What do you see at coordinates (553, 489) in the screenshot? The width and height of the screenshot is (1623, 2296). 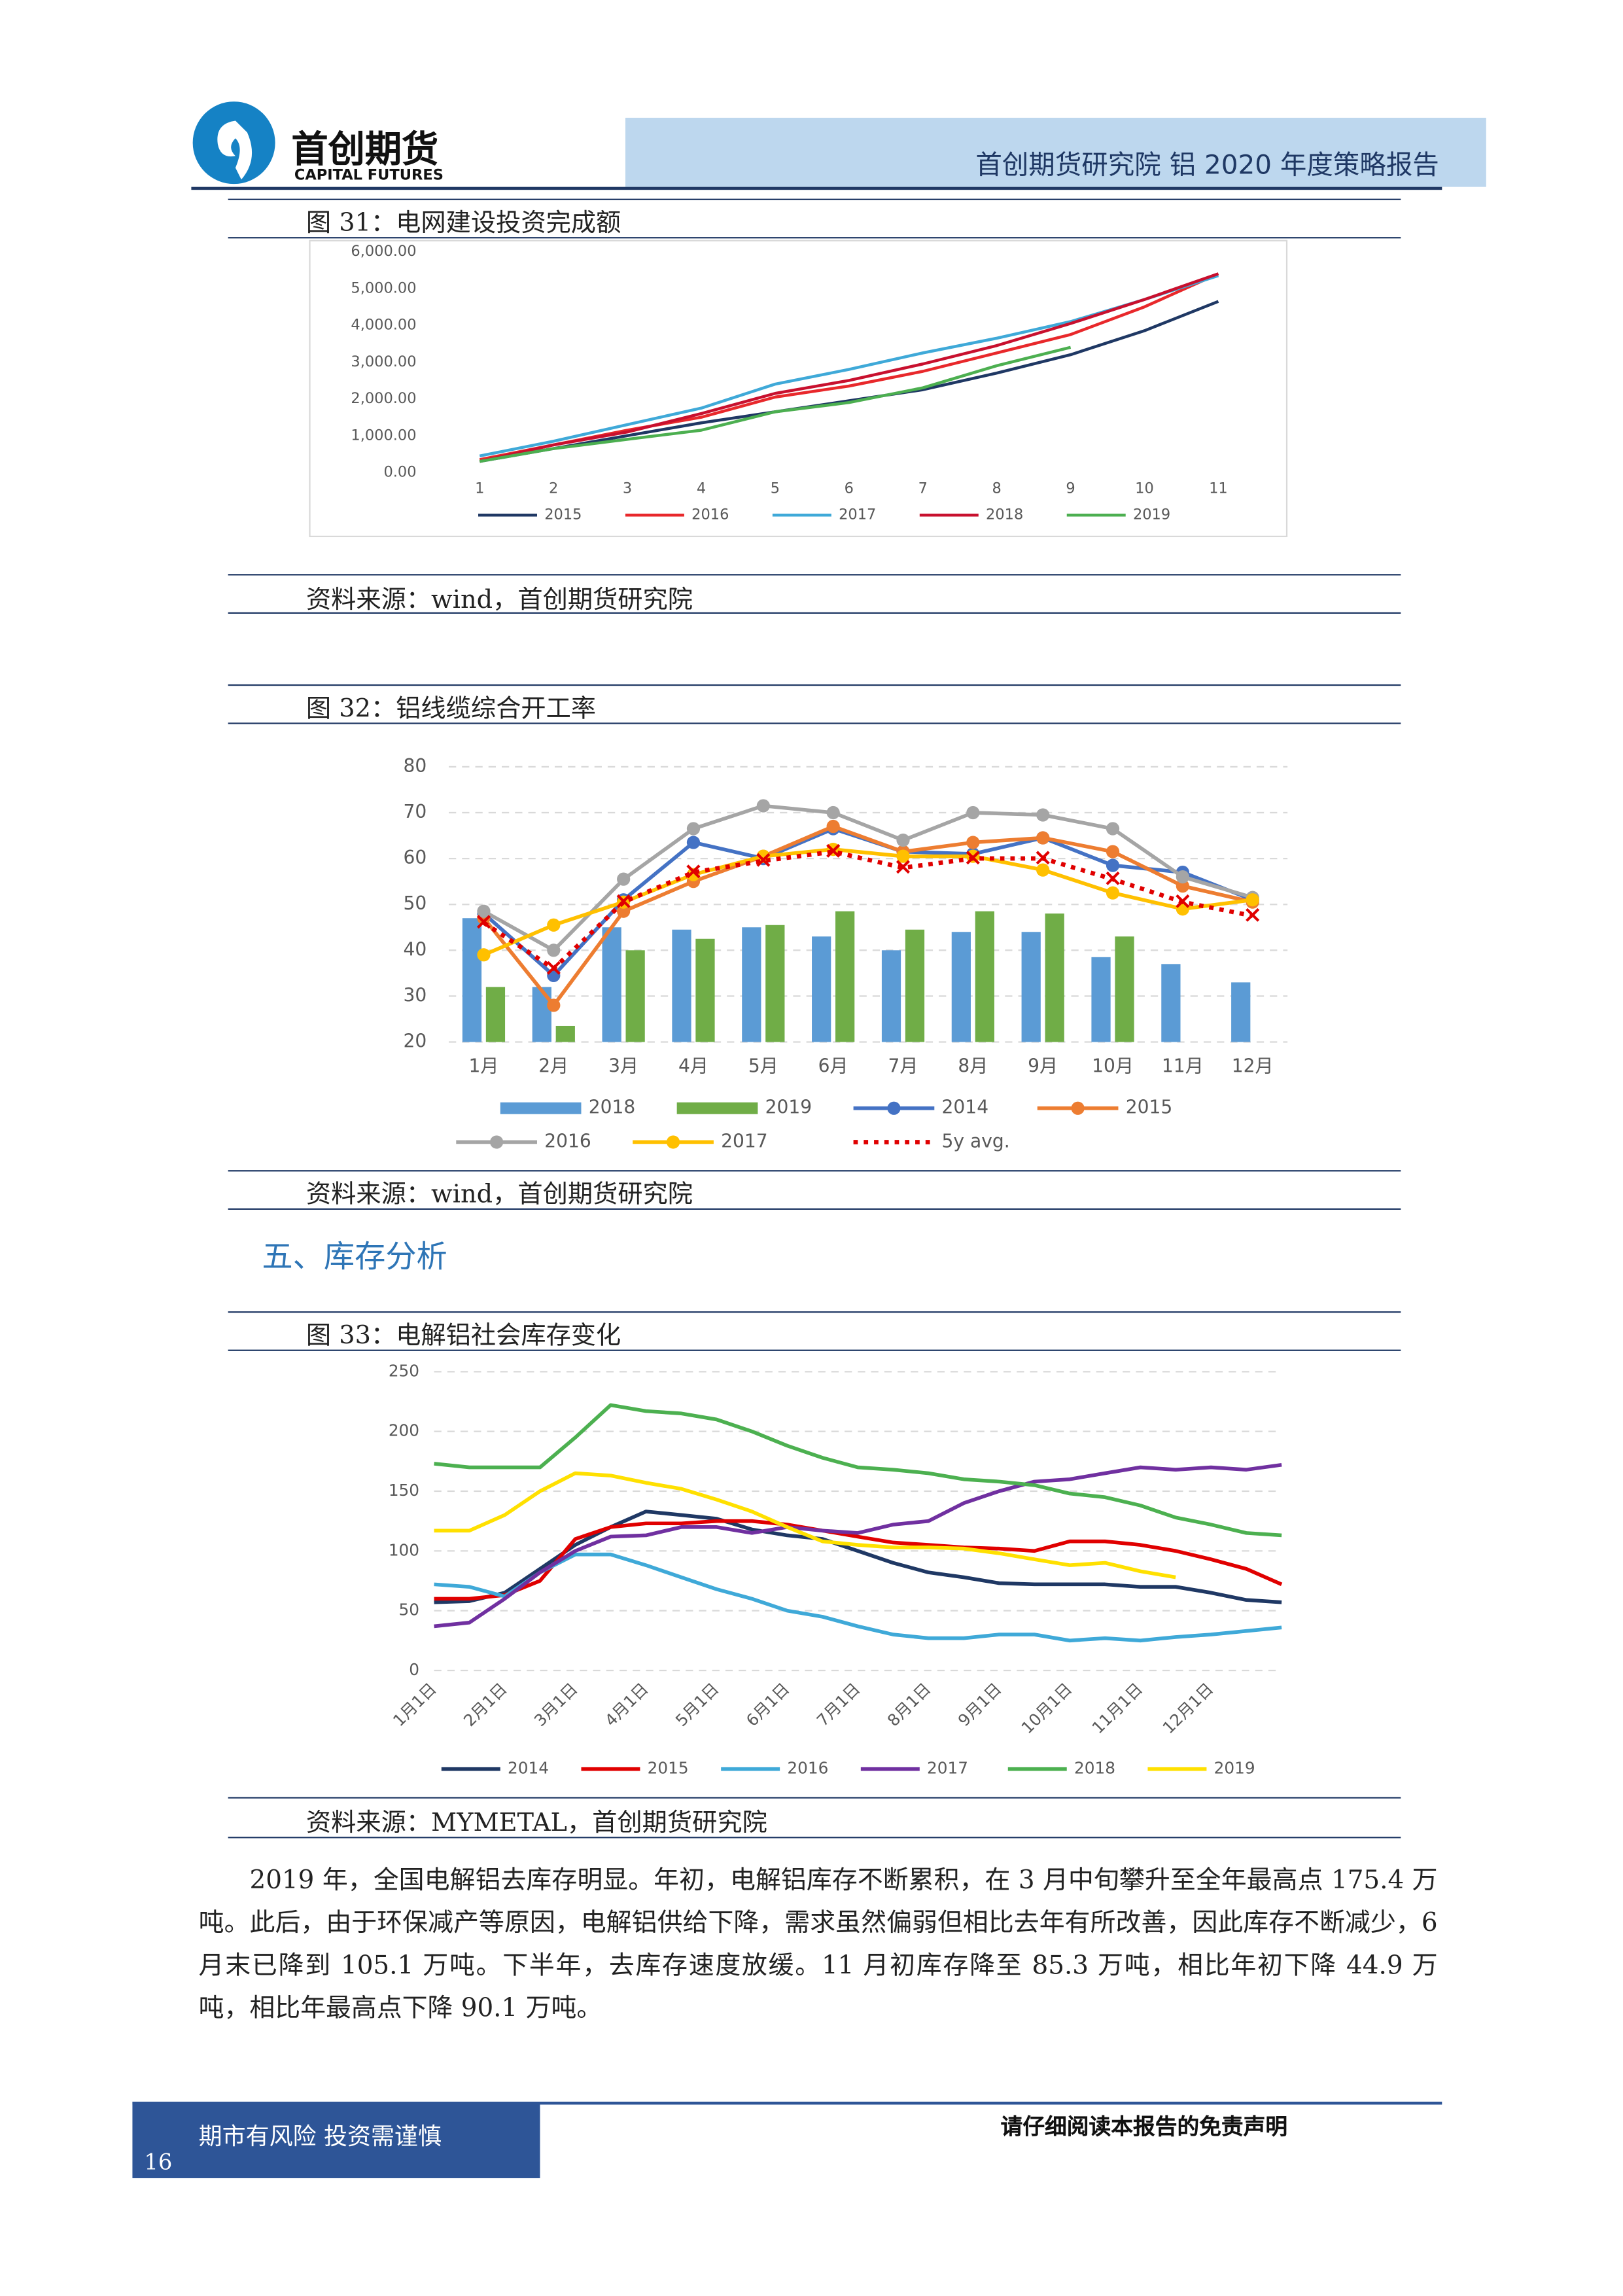 I see `x-tick-label: 2` at bounding box center [553, 489].